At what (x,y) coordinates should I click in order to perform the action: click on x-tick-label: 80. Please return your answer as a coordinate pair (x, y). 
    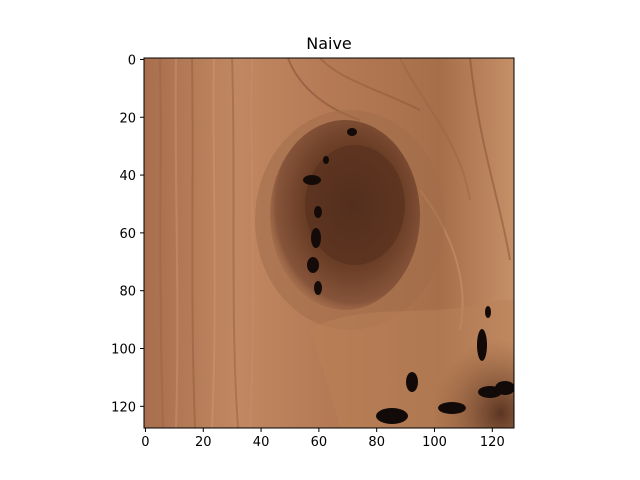
    Looking at the image, I should click on (376, 442).